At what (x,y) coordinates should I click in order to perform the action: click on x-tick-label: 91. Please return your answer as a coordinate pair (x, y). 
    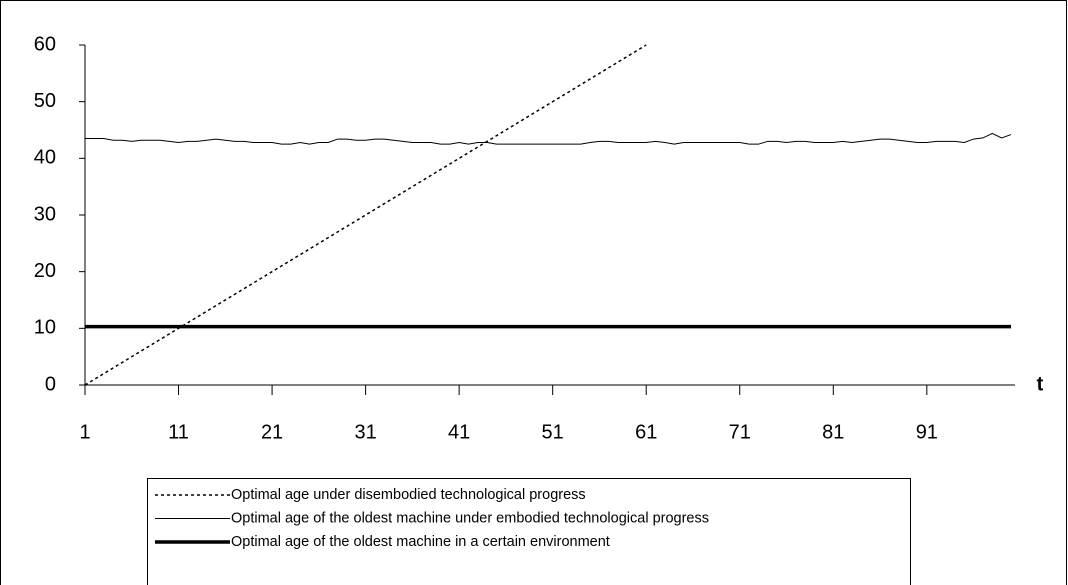
    Looking at the image, I should click on (927, 432).